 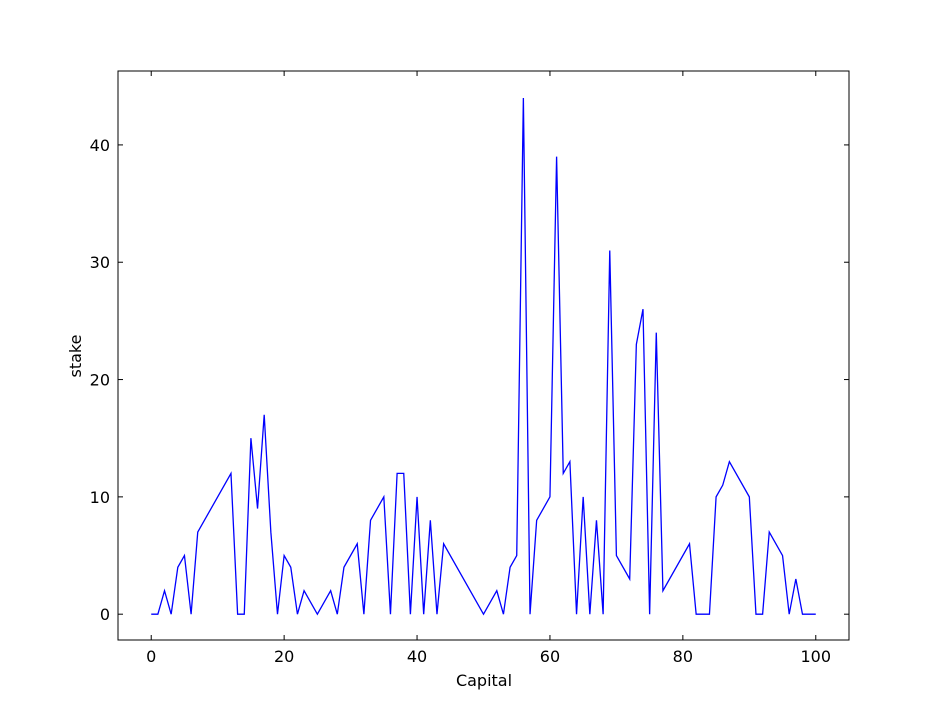 I want to click on y-axis-label: stake, so click(x=75, y=356).